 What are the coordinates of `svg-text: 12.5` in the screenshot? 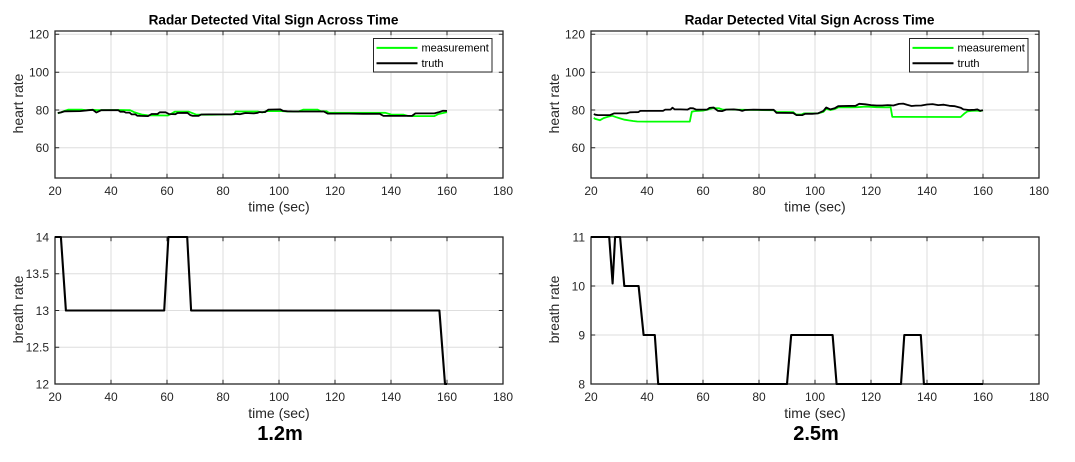 It's located at (38, 348).